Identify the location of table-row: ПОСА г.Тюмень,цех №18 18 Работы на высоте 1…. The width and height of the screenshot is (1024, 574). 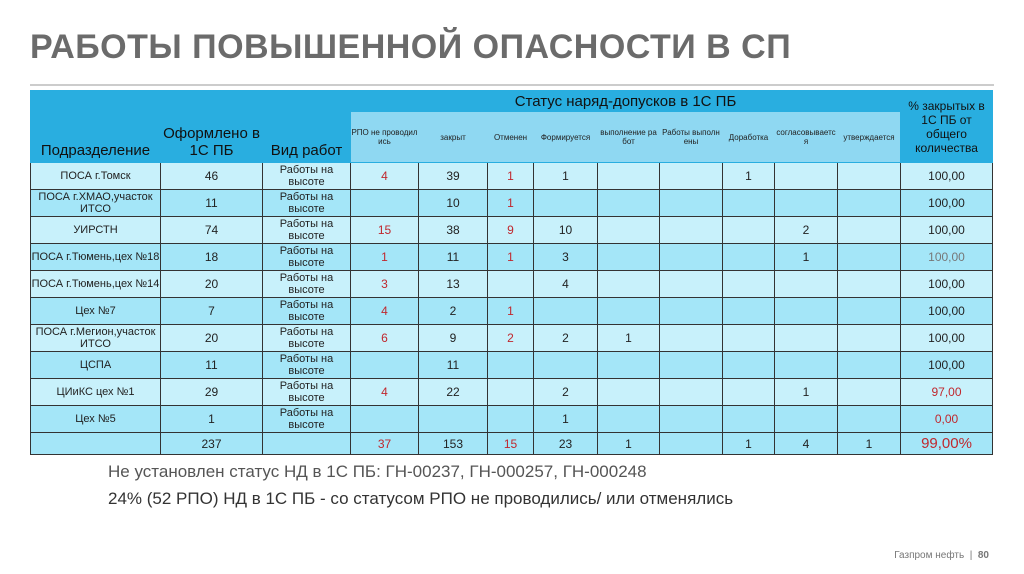
(512, 257).